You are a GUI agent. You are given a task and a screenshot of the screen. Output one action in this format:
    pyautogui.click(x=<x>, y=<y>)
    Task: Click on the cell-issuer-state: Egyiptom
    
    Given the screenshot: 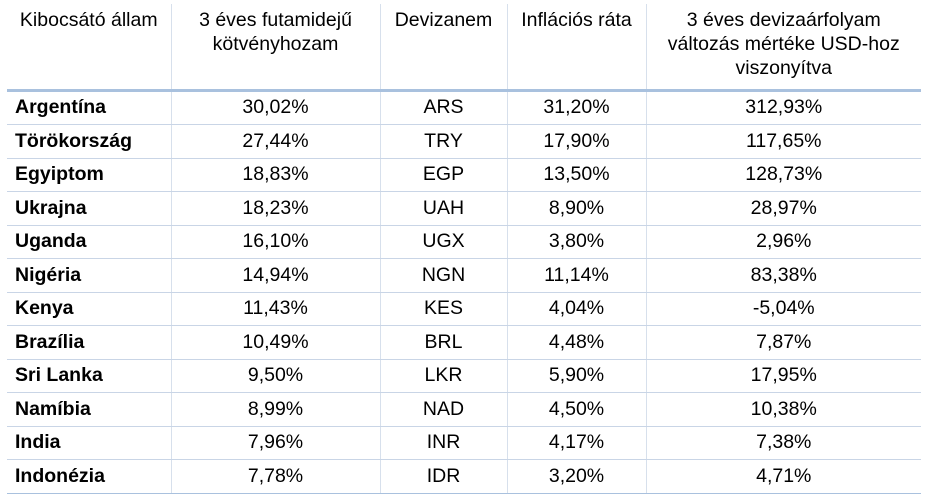 What is the action you would take?
    pyautogui.click(x=89, y=175)
    